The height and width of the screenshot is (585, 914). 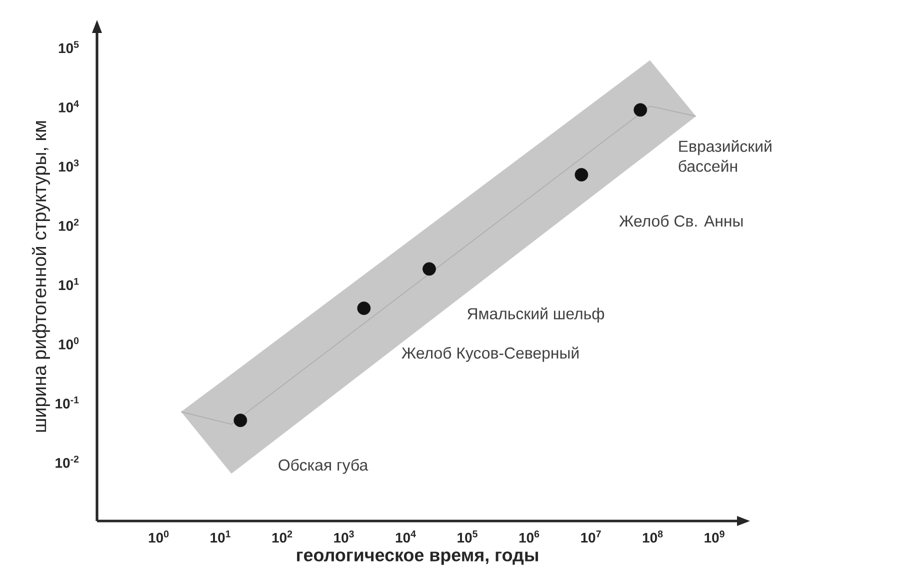 I want to click on y-tick-label: 10$^{2}$, so click(x=68, y=224).